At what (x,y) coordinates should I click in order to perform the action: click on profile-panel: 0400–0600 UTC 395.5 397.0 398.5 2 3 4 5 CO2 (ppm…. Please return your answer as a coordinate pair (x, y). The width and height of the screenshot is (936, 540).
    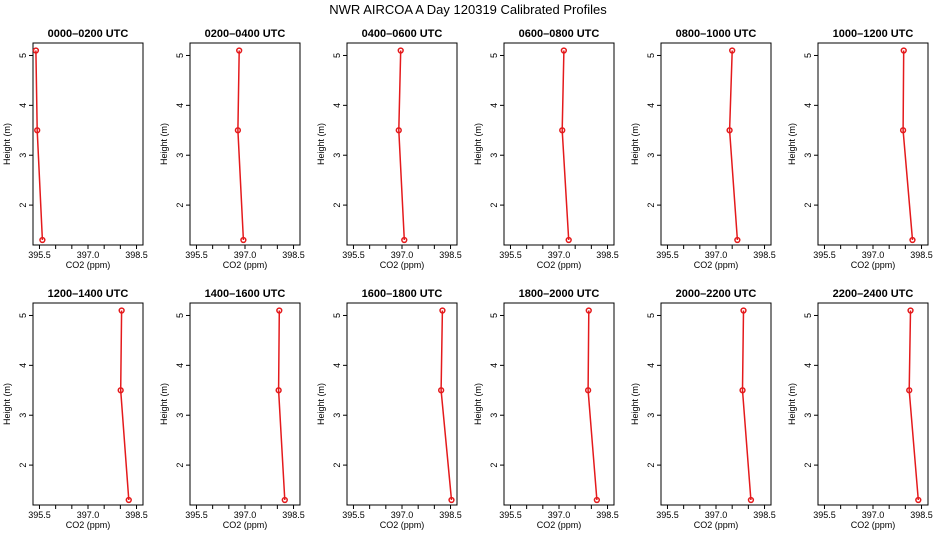
    Looking at the image, I should click on (389, 149).